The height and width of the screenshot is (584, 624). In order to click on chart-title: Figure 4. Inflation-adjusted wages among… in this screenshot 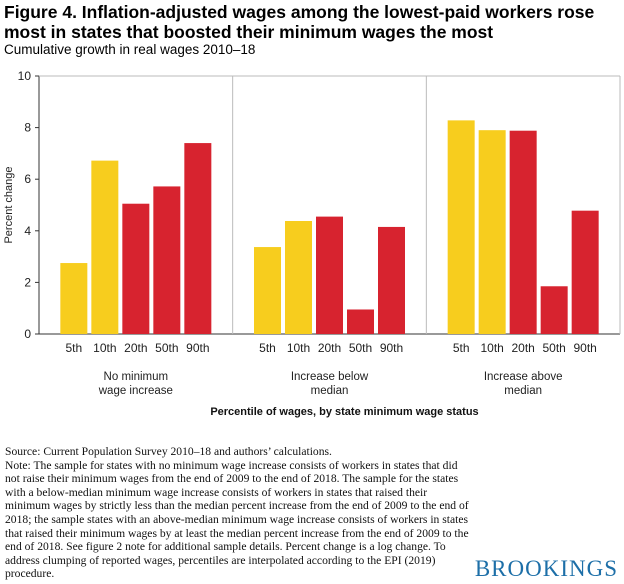, I will do `click(299, 22)`.